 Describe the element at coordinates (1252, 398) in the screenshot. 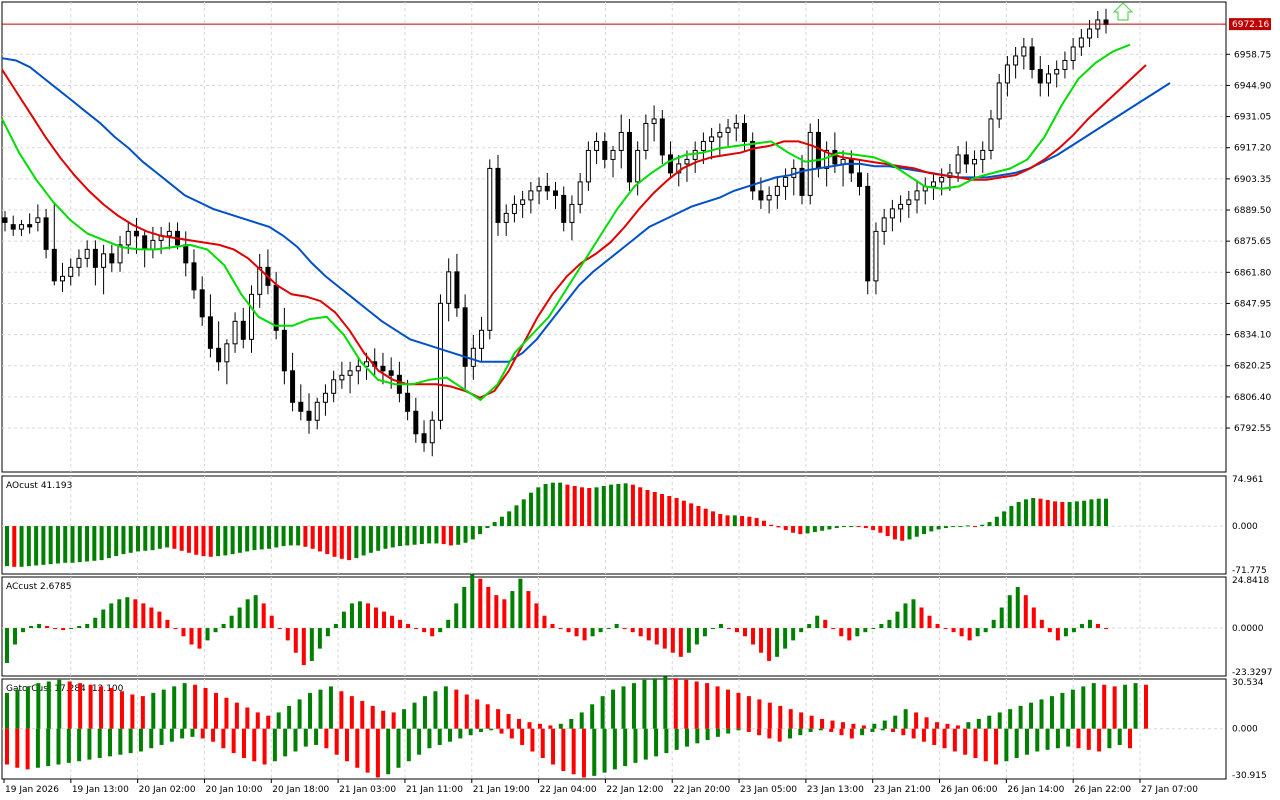

I see `price-tick-label: 6806.40` at that location.